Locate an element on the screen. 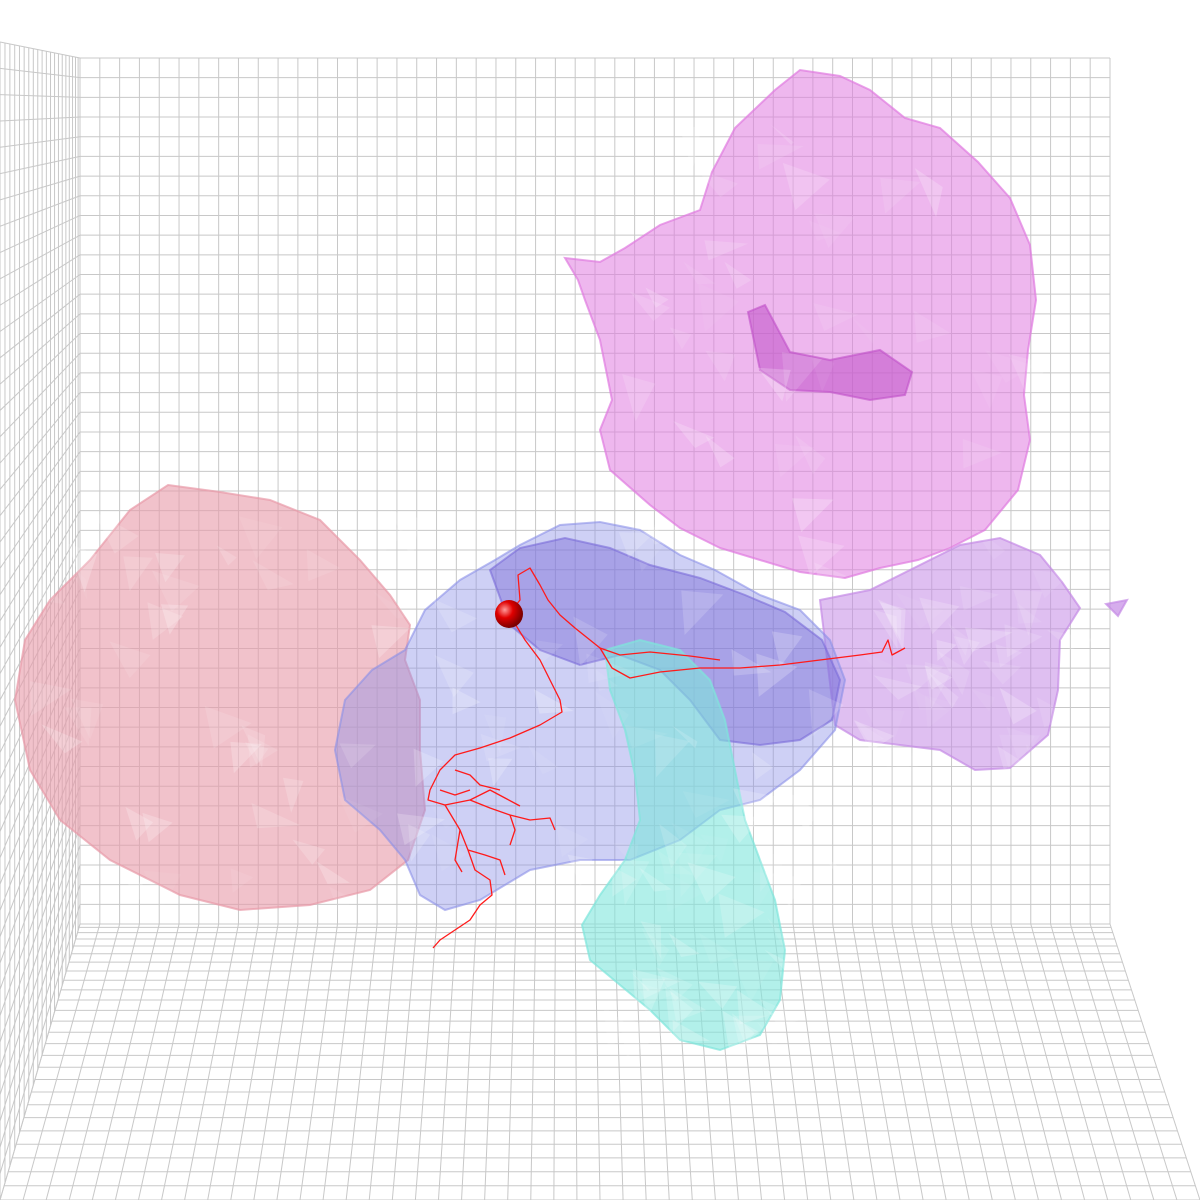  region-indigo-center is located at coordinates (665, 641).